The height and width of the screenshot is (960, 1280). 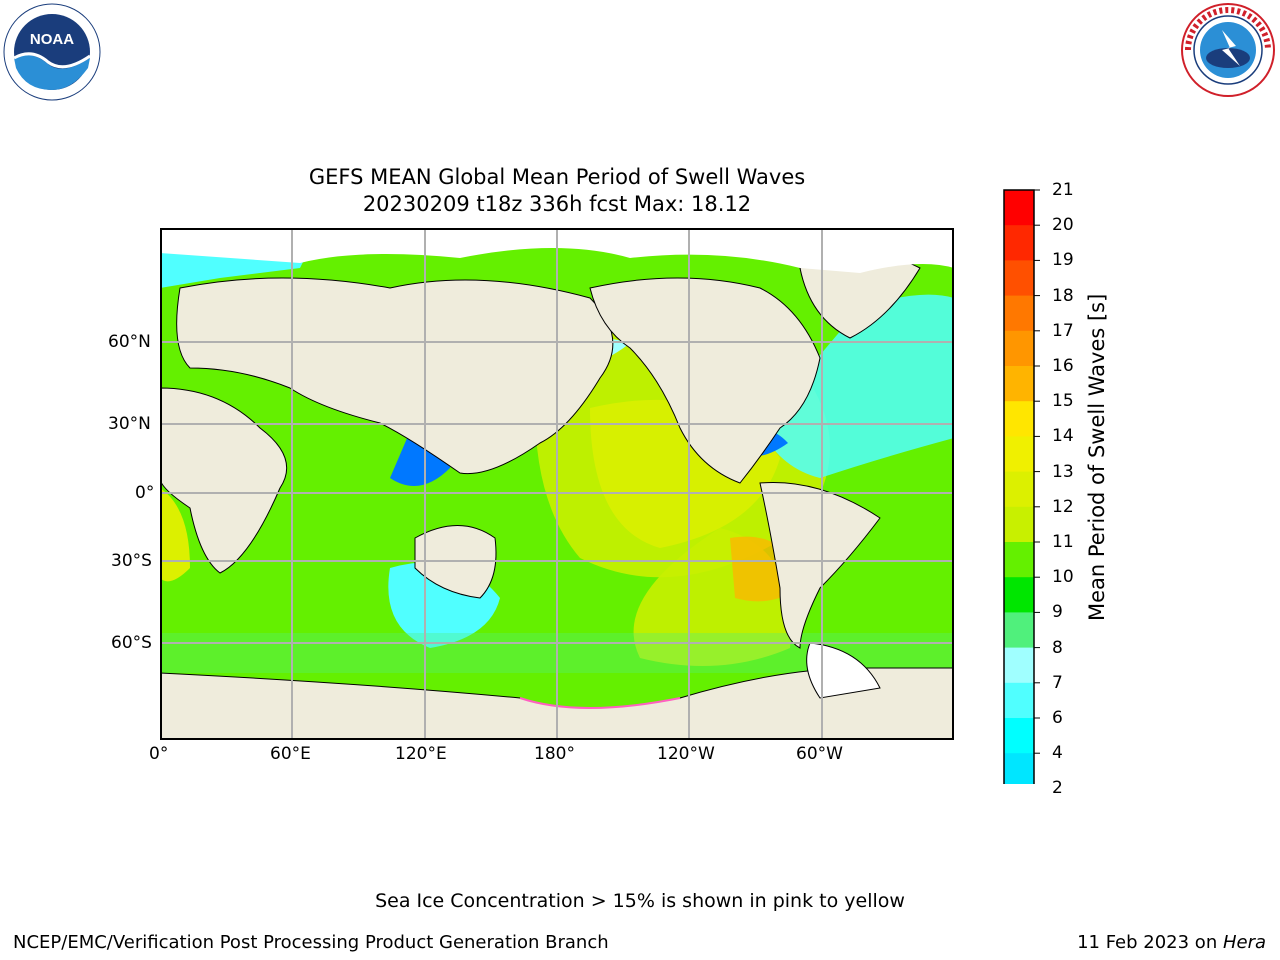 I want to click on colorbar-tick-label: 20, so click(x=1063, y=225).